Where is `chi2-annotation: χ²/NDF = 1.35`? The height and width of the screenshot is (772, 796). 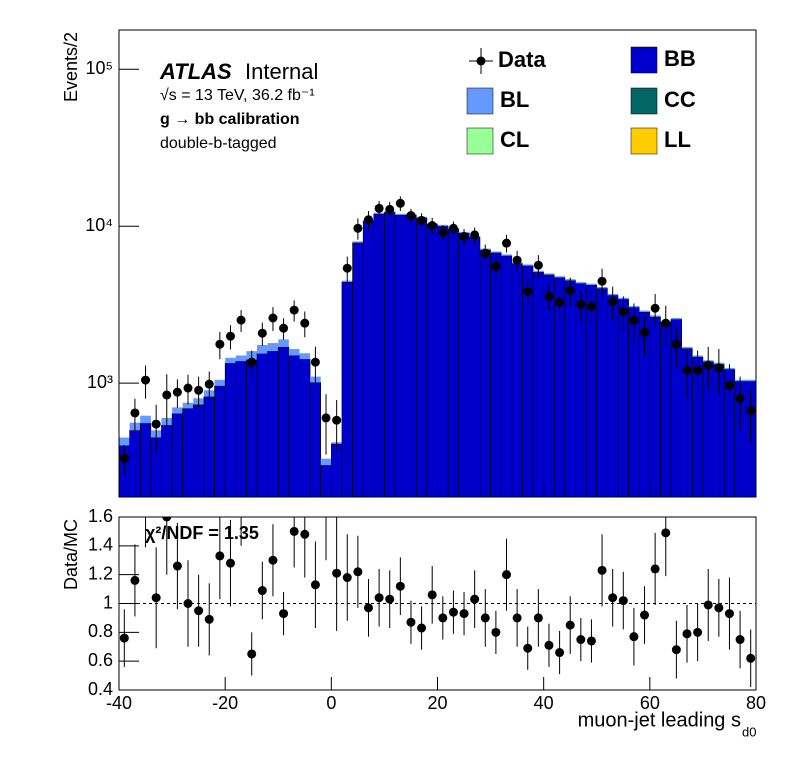
chi2-annotation: χ²/NDF = 1.35 is located at coordinates (202, 533).